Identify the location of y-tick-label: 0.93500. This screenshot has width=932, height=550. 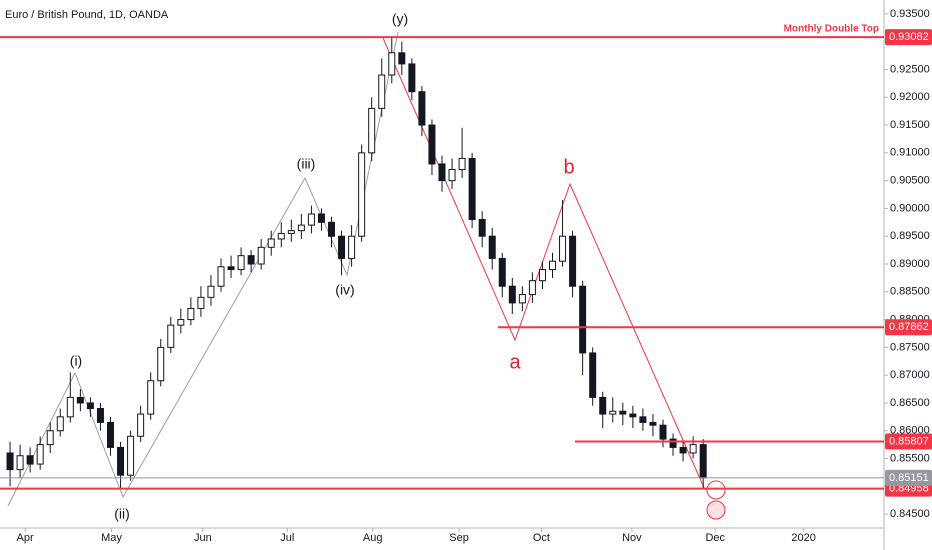
(910, 14).